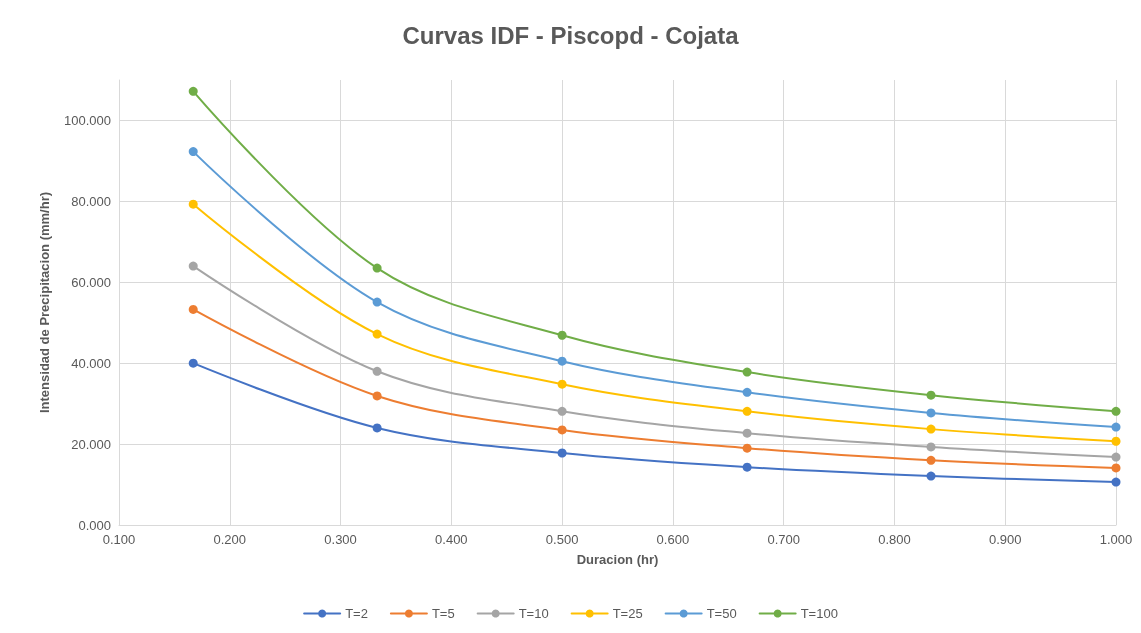 This screenshot has width=1141, height=633. What do you see at coordinates (91, 363) in the screenshot?
I see `y-tick-label: 40.000` at bounding box center [91, 363].